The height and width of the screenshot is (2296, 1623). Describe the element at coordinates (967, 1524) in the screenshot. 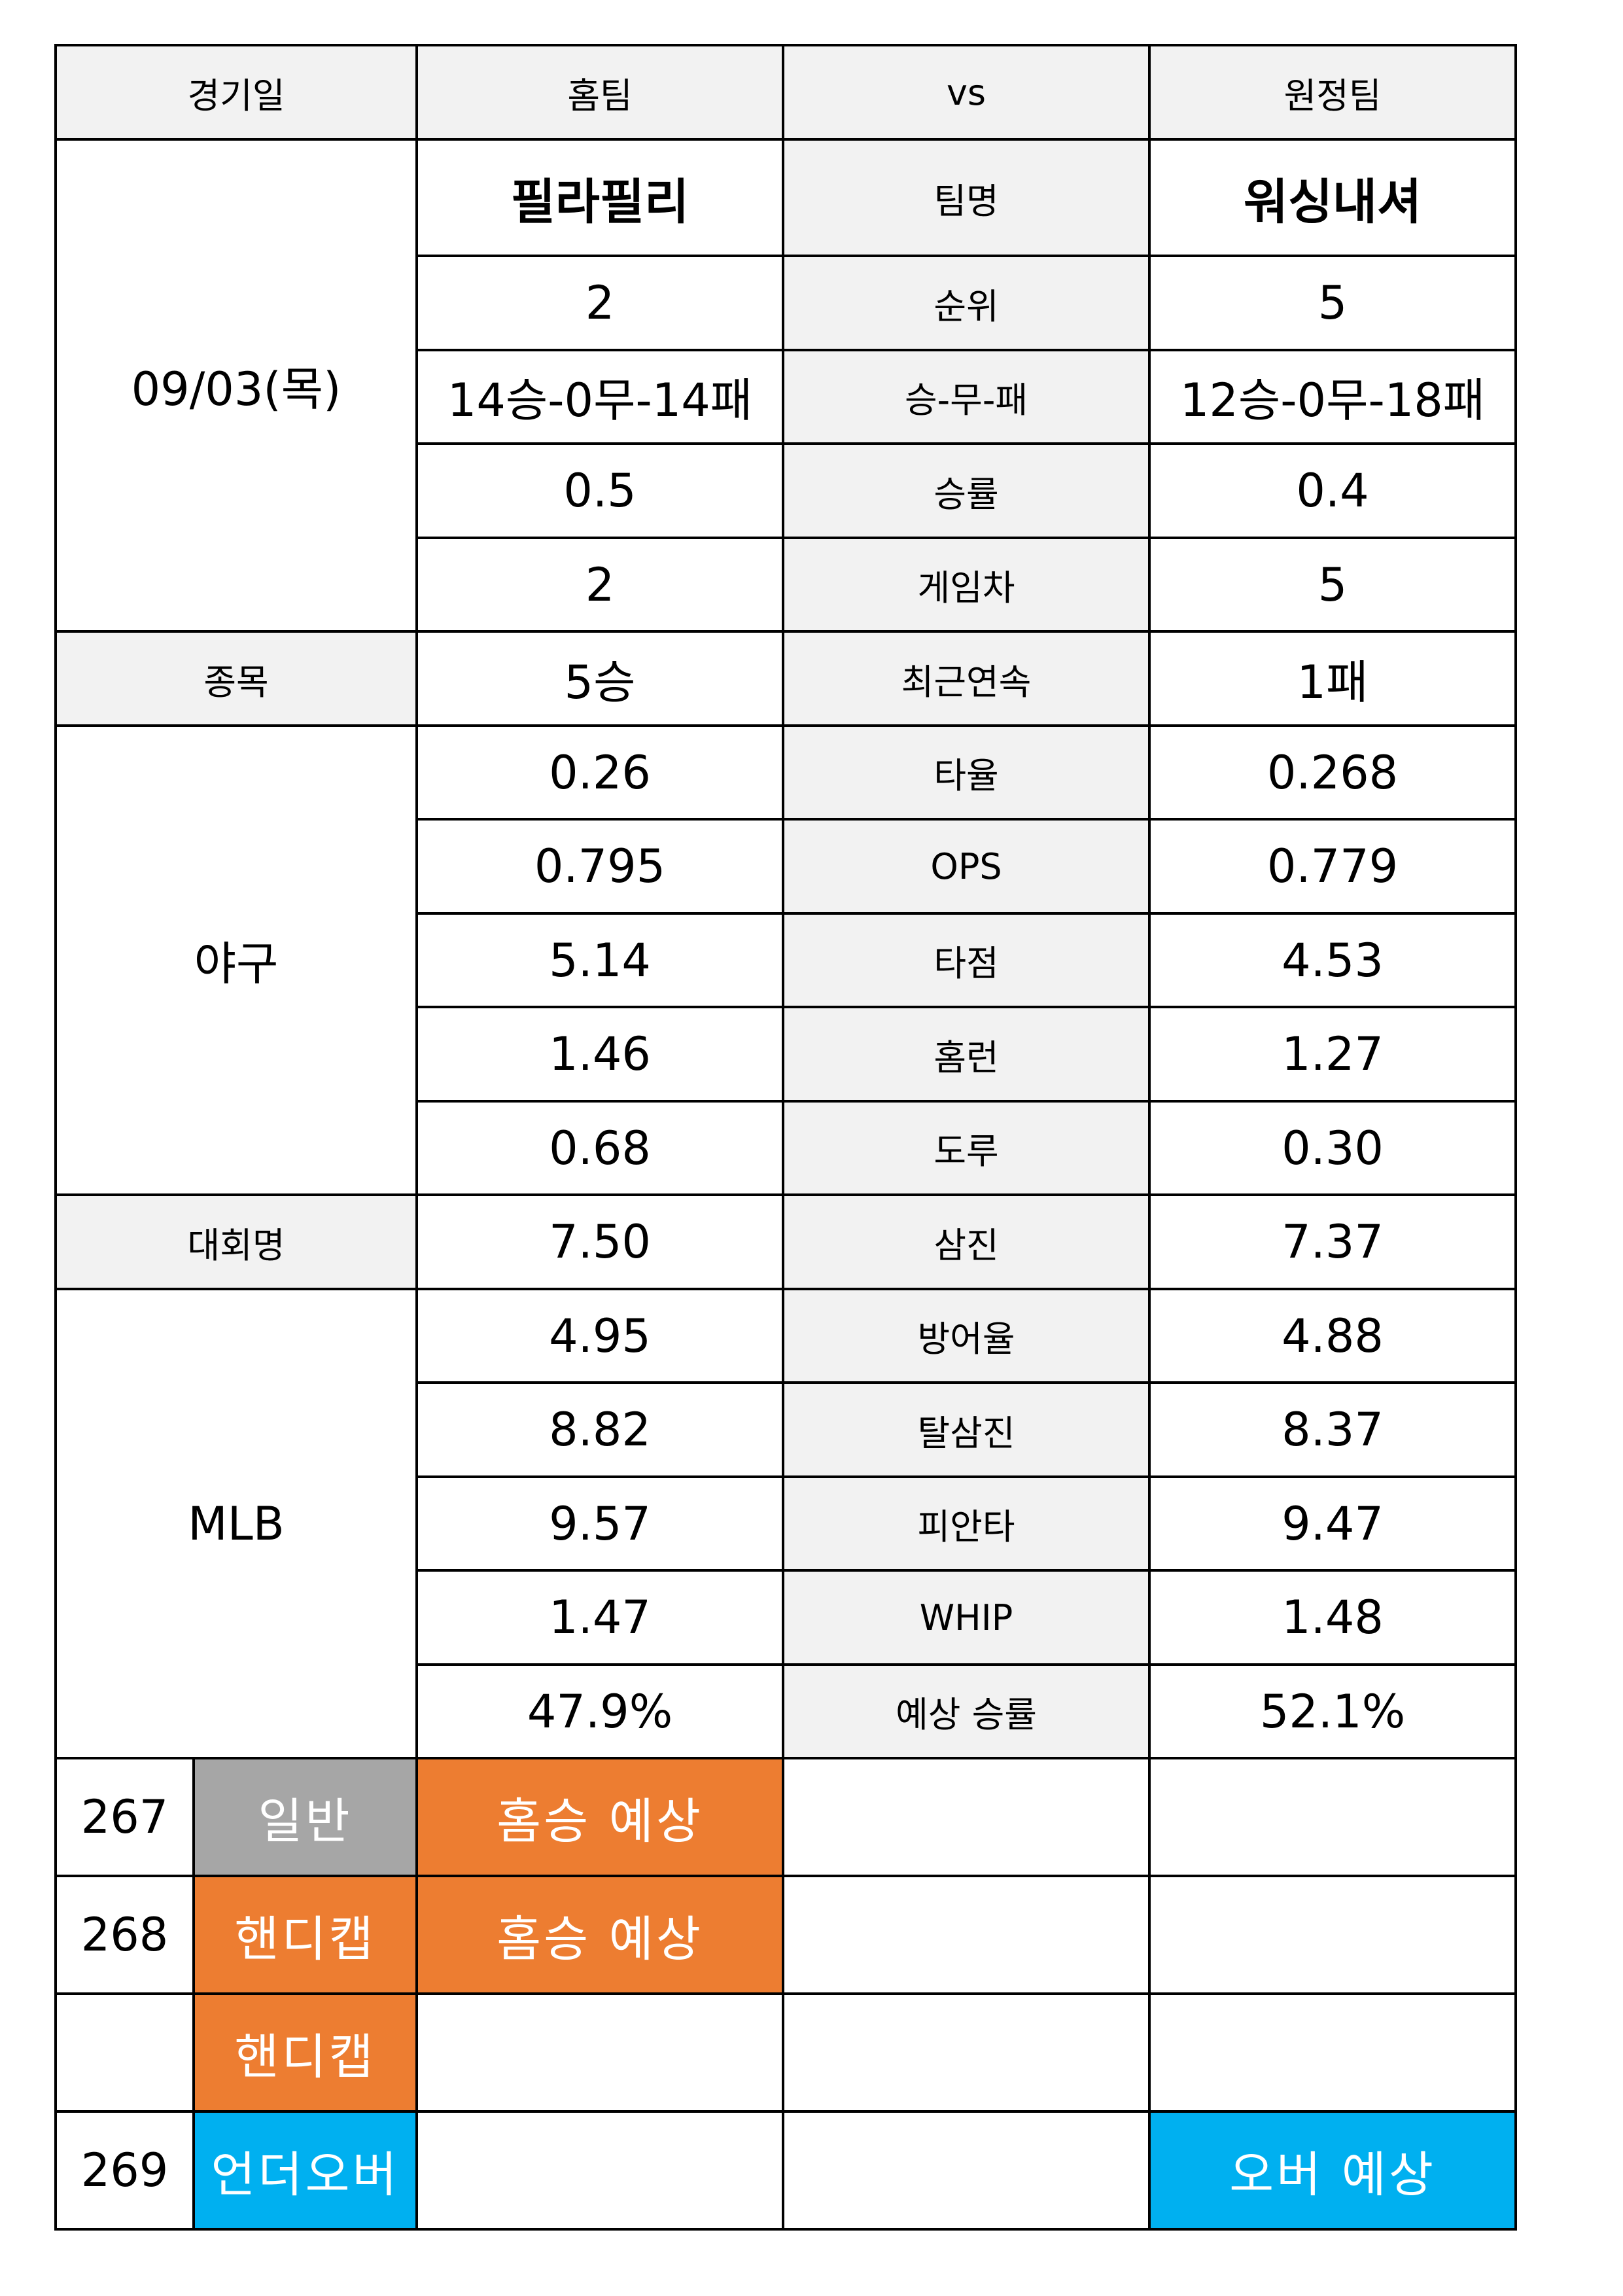

I see `stat-label: 피안타` at that location.